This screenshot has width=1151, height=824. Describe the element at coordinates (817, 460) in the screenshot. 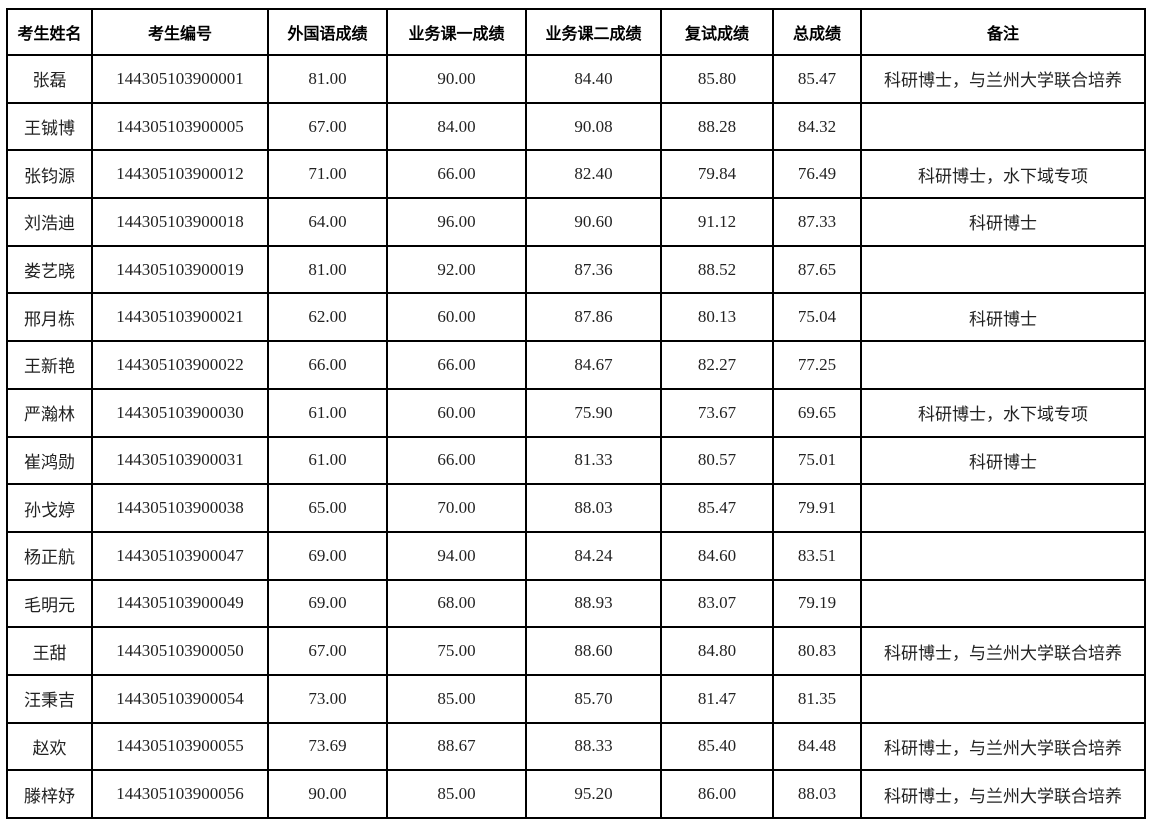

I see `cell-total: 75.01` at that location.